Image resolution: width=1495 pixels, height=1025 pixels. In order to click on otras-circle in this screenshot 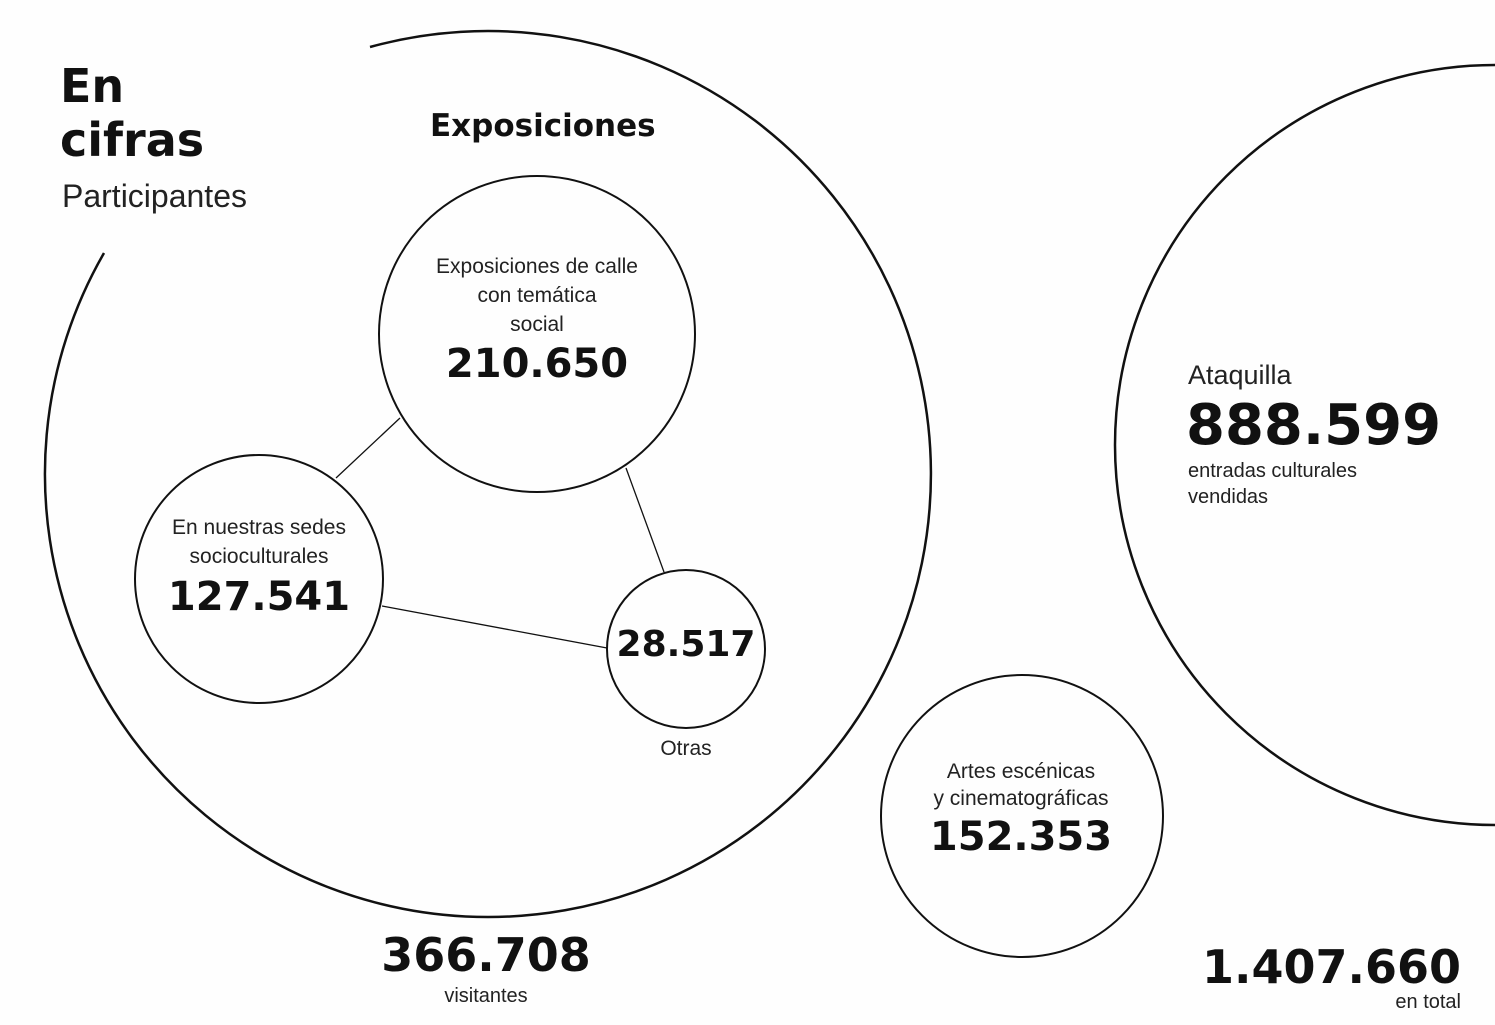, I will do `click(686, 649)`.